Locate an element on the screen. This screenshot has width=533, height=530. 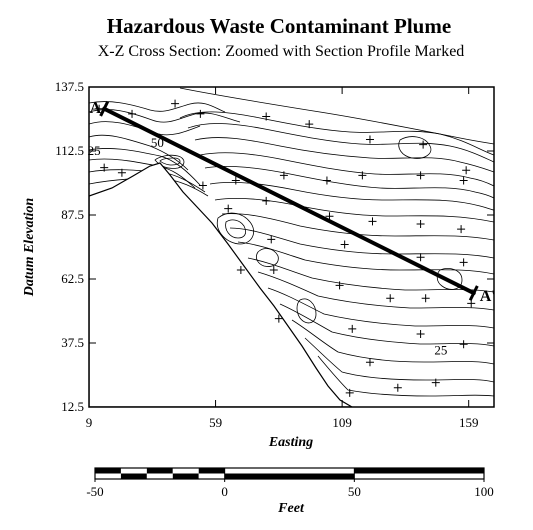
scale-bar-tick-label: 100 is located at coordinates (484, 491).